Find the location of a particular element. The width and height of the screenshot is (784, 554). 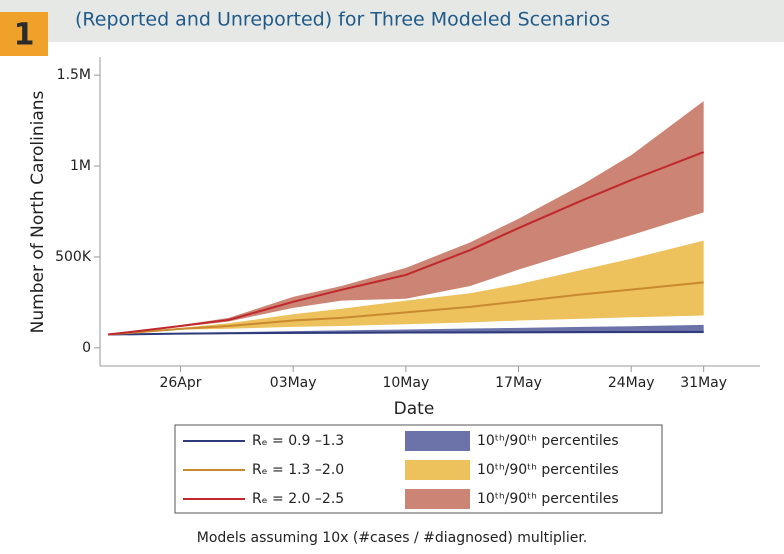

x-tick-label: 03May is located at coordinates (293, 383).